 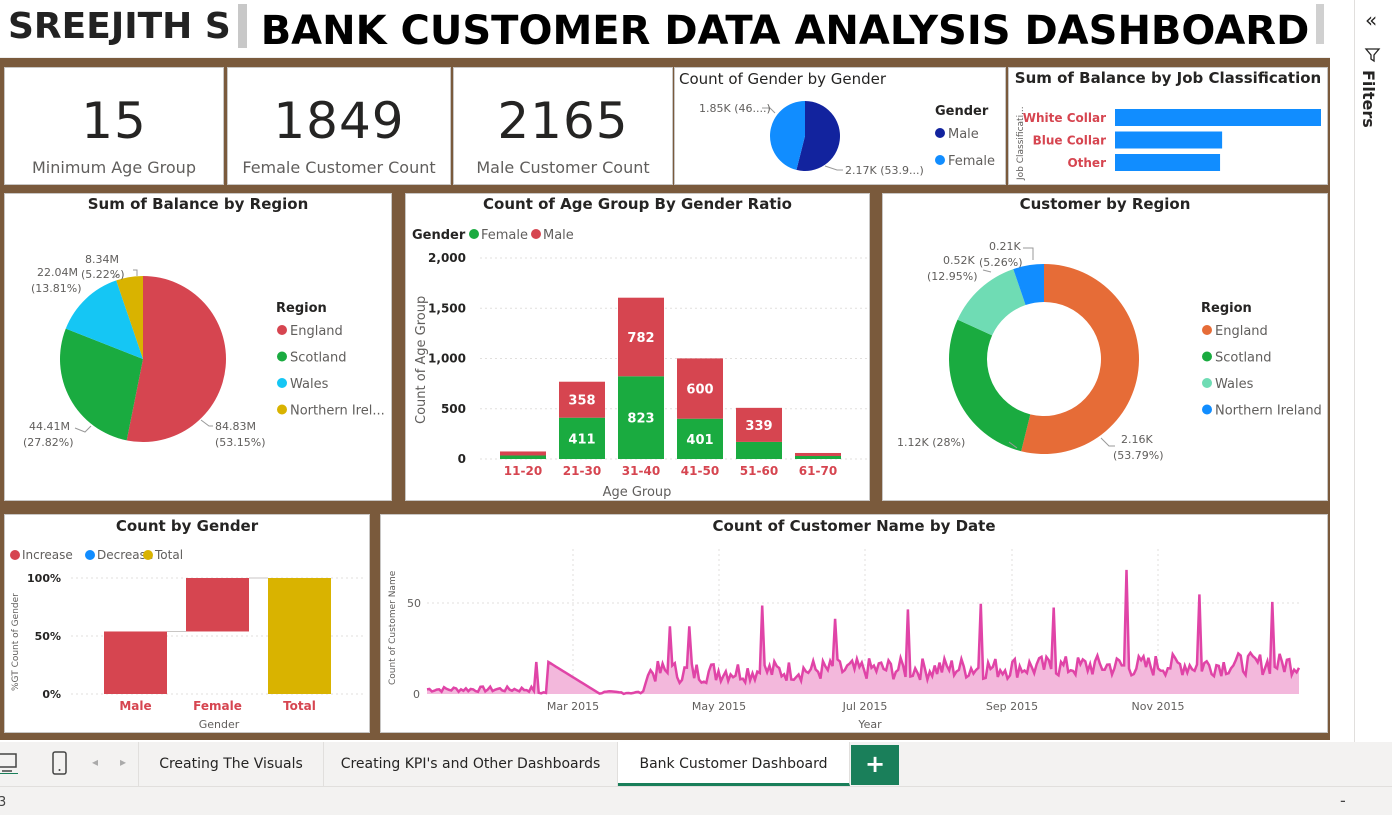 I want to click on pie-slice-male, so click(x=818, y=136).